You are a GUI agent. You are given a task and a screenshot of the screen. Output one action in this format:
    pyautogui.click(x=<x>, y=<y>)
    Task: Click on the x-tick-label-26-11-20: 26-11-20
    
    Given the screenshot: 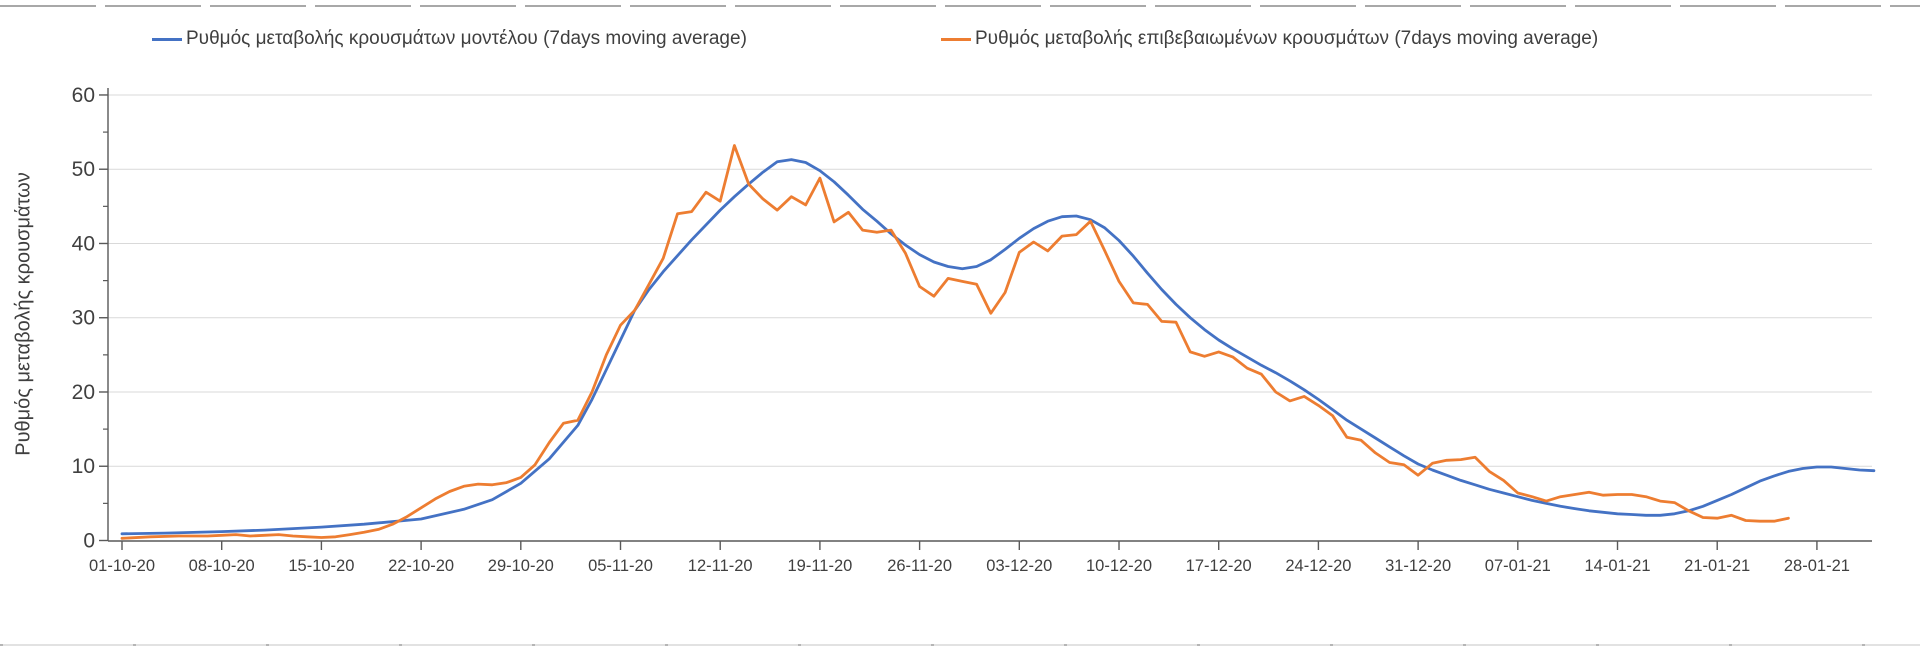 What is the action you would take?
    pyautogui.click(x=919, y=566)
    